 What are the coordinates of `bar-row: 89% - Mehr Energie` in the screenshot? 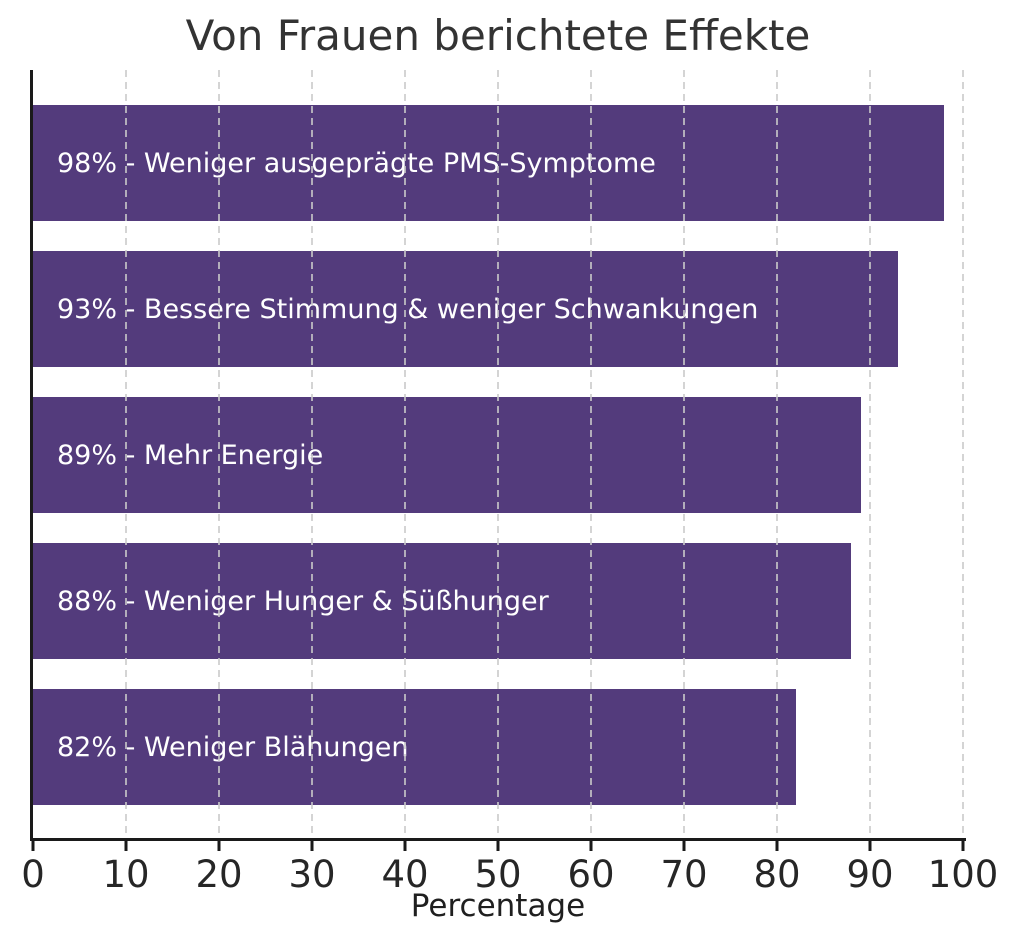 It's located at (498, 455).